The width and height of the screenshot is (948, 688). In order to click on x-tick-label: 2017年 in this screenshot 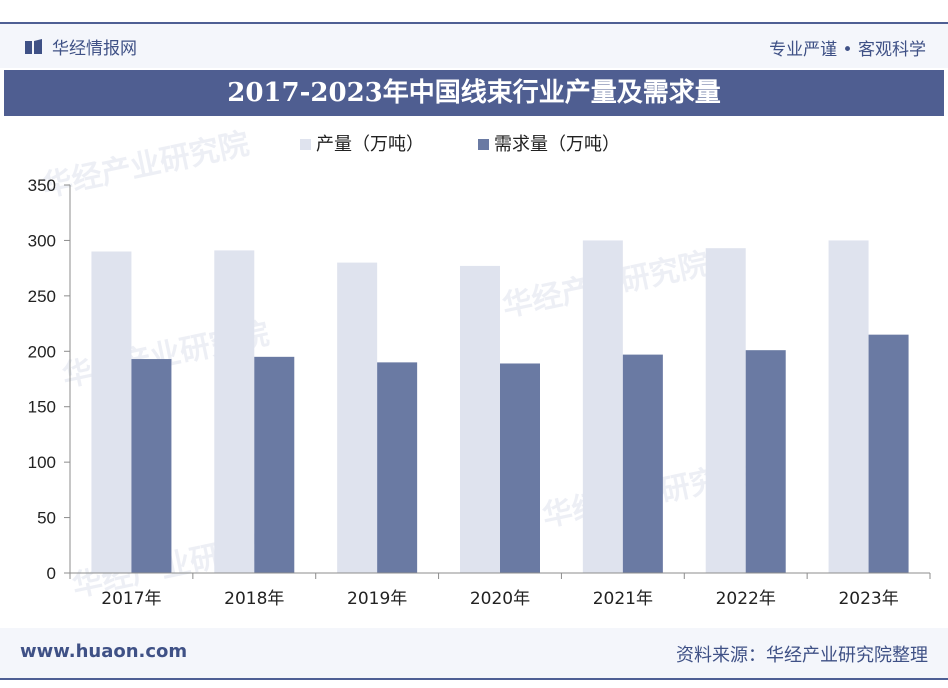, I will do `click(131, 599)`.